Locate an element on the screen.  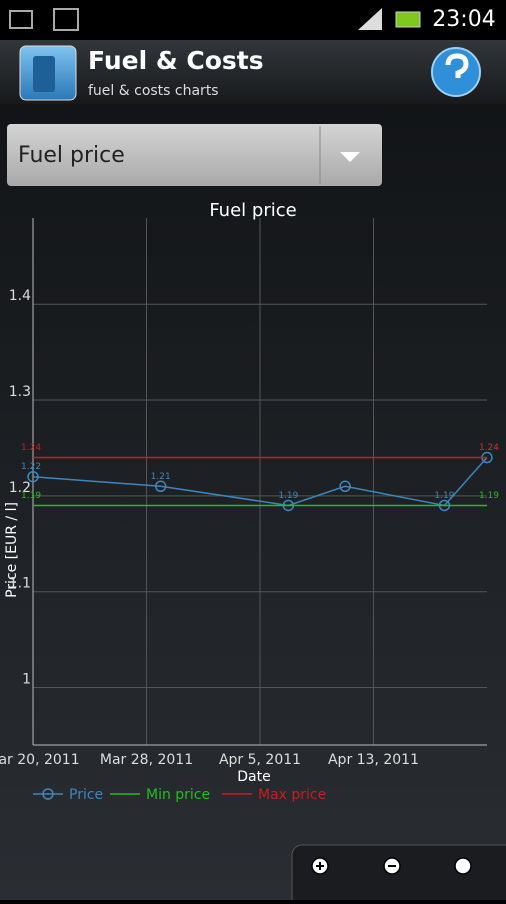
pump-shape is located at coordinates (44, 74).